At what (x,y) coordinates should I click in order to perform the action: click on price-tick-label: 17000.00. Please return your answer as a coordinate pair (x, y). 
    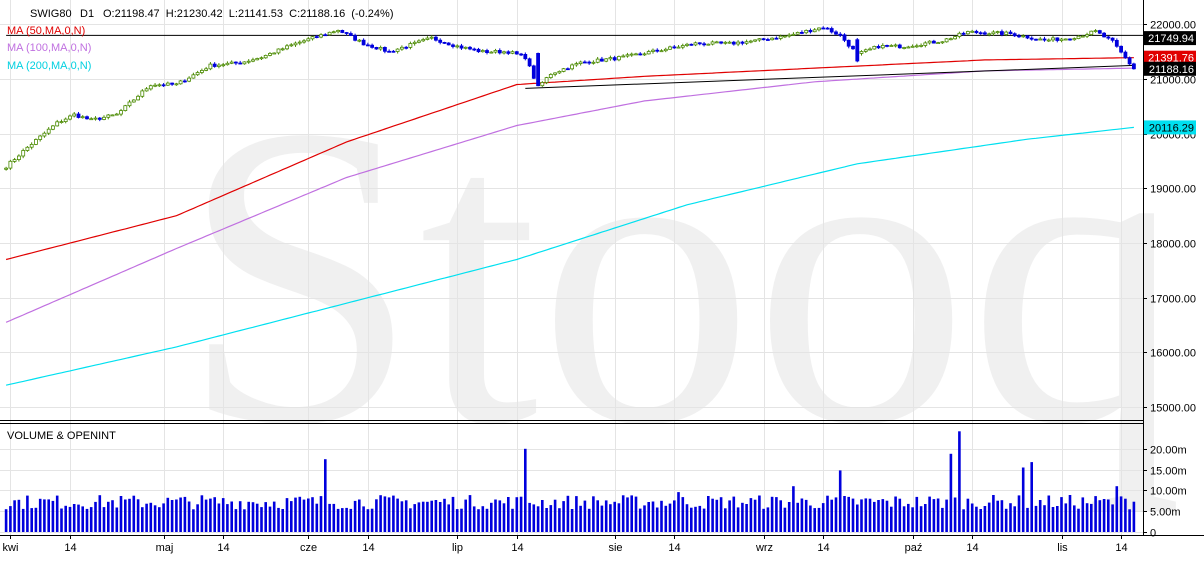
    Looking at the image, I should click on (1173, 300).